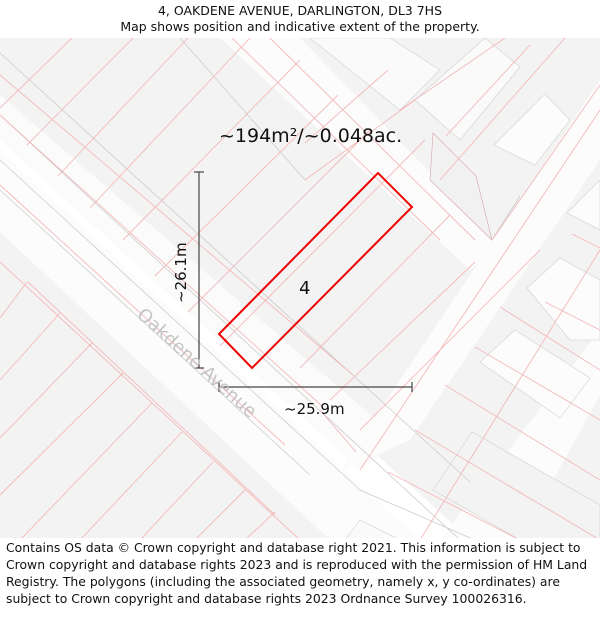  I want to click on property-address-title: 4, OAKDENE AVENUE, DARLINGTON, DL3 7HS, so click(299, 10).